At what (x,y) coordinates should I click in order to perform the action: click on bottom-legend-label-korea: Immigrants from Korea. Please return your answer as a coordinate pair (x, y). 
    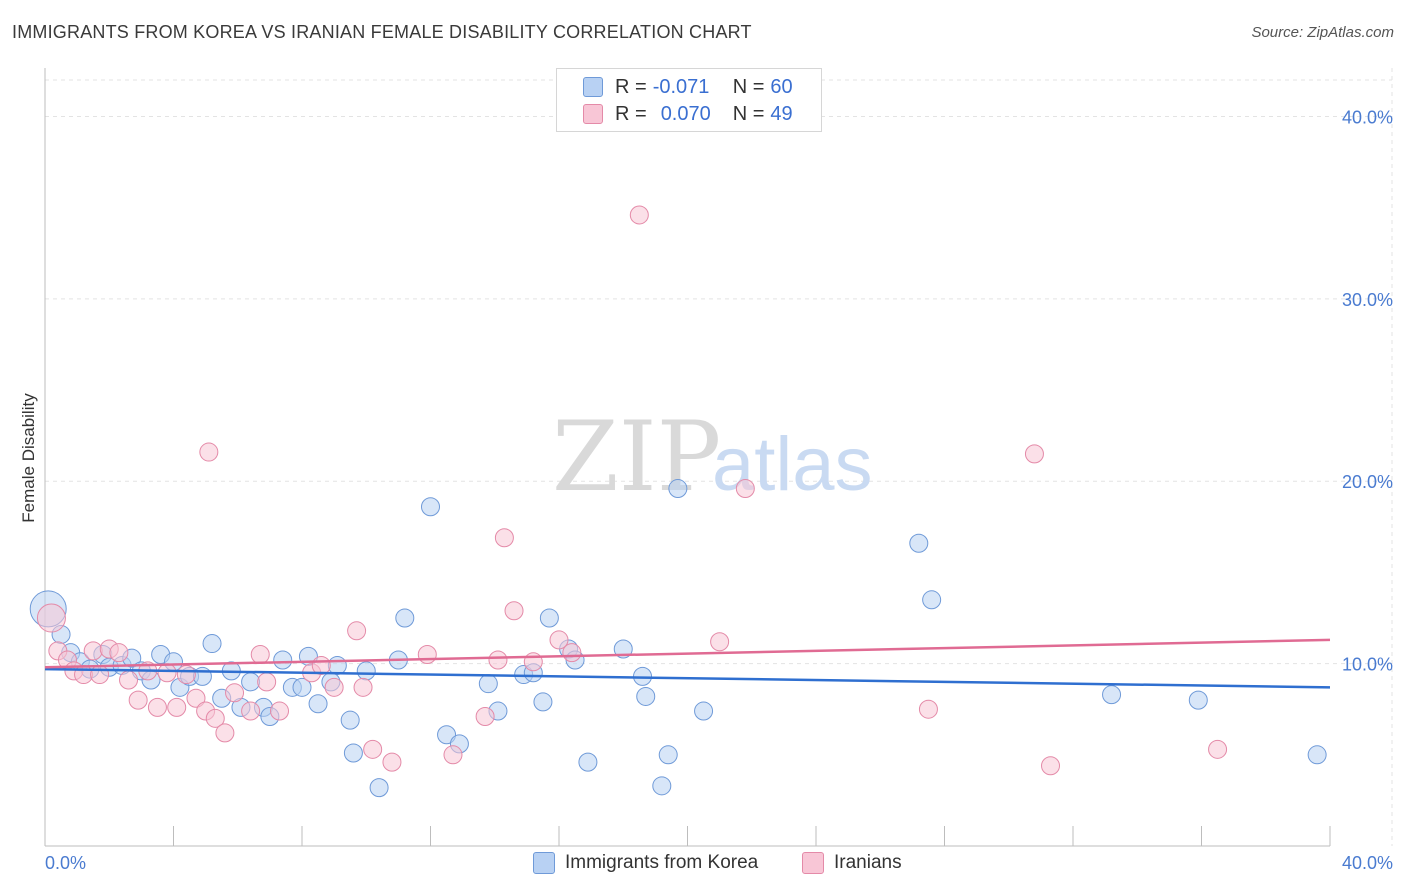
    Looking at the image, I should click on (662, 862).